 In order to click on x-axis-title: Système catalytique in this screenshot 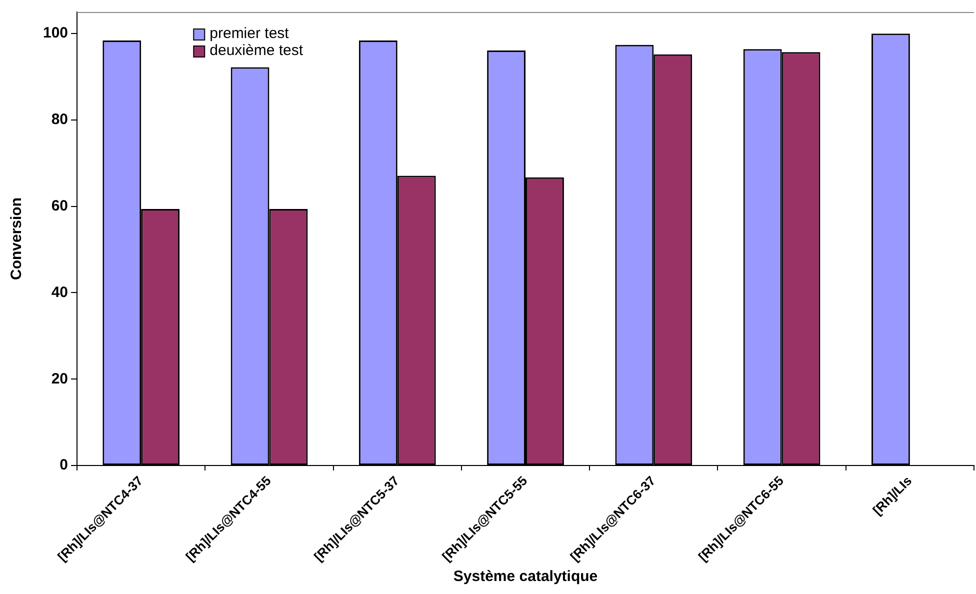, I will do `click(525, 577)`.